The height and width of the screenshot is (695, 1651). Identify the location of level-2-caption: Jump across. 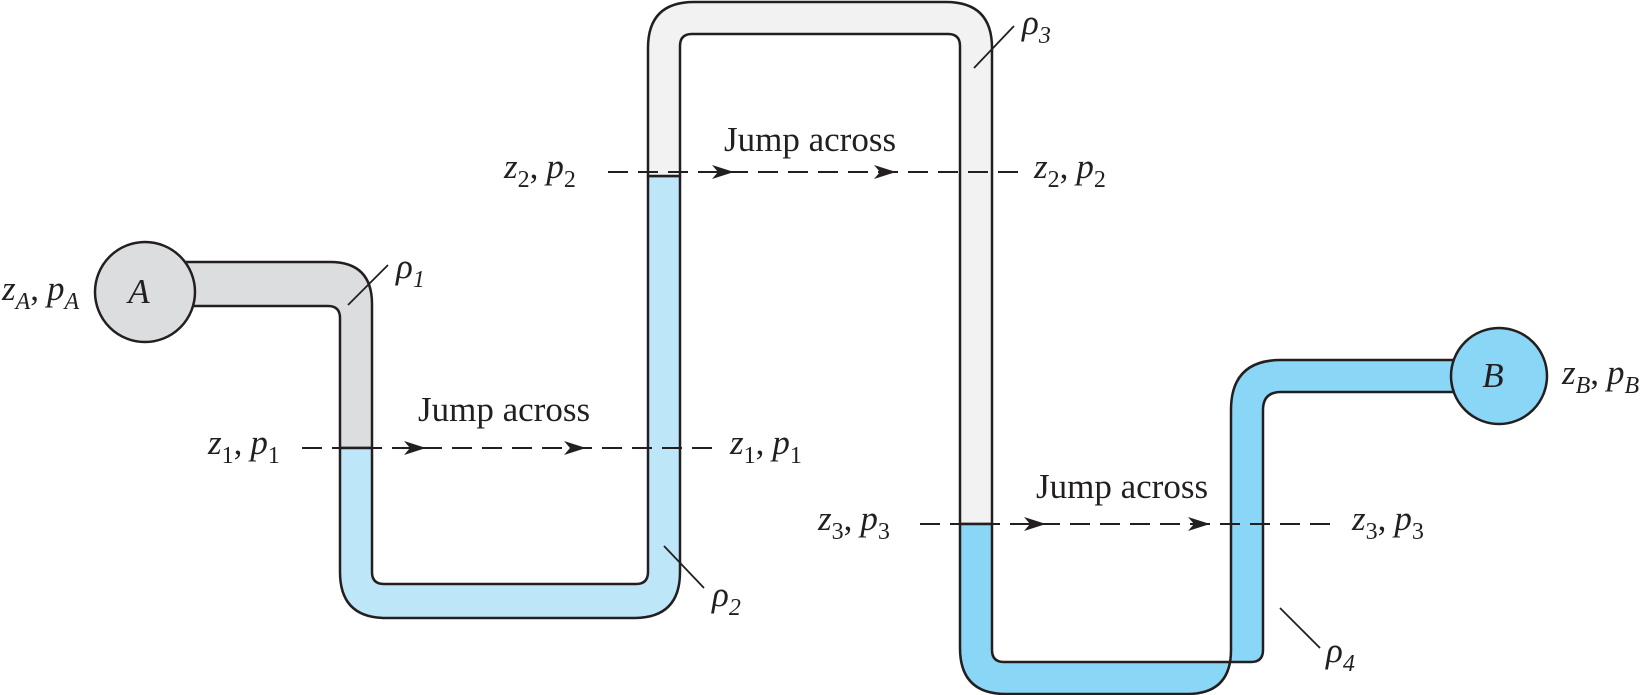
(810, 139).